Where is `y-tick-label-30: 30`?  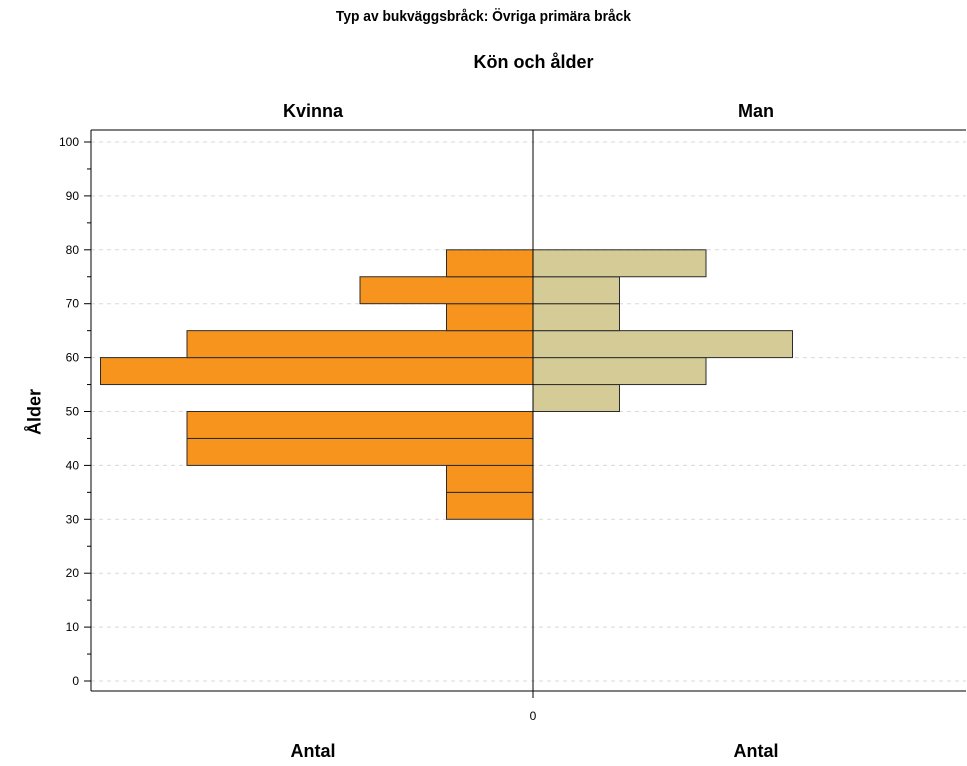
y-tick-label-30: 30 is located at coordinates (73, 519).